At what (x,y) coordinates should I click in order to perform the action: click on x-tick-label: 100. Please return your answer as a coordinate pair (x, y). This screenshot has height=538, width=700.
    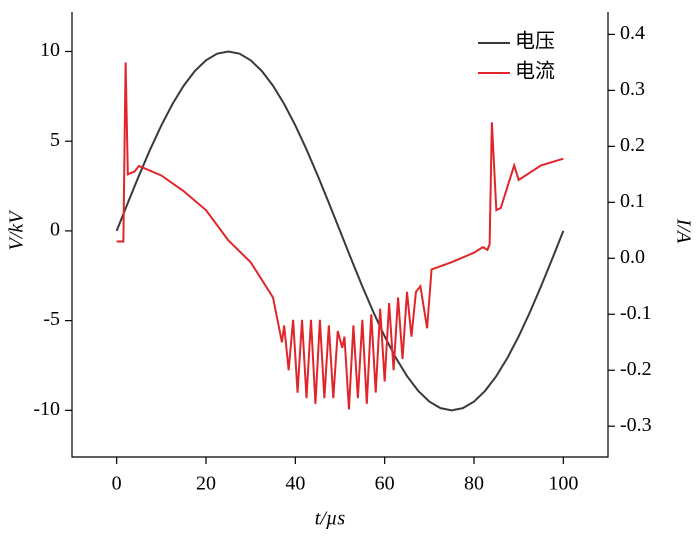
    Looking at the image, I should click on (563, 484).